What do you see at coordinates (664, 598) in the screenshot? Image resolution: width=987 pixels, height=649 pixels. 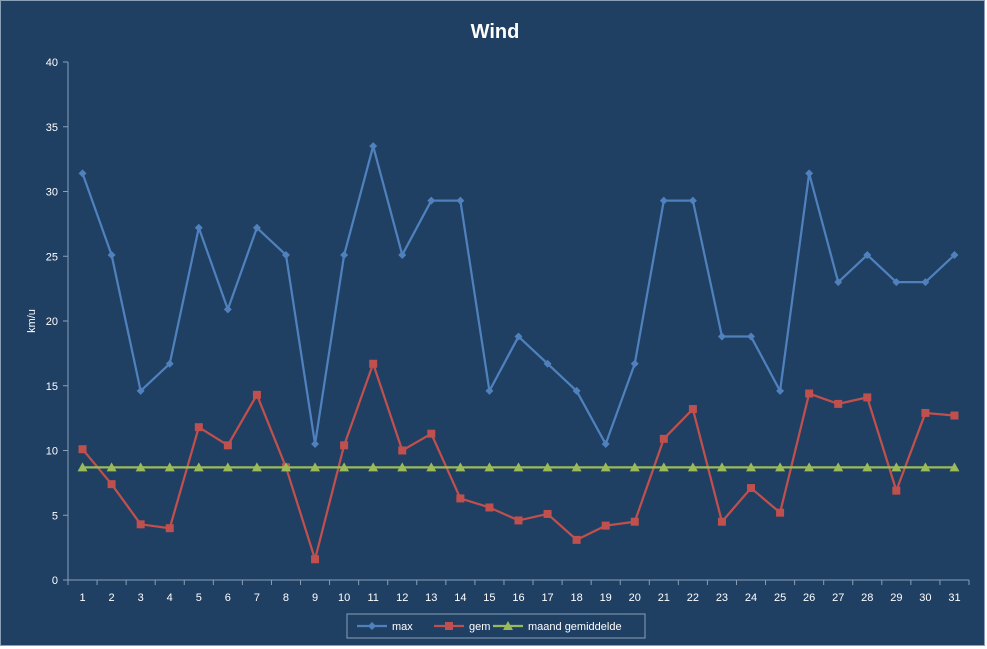 I see `x-tick-label: 21` at bounding box center [664, 598].